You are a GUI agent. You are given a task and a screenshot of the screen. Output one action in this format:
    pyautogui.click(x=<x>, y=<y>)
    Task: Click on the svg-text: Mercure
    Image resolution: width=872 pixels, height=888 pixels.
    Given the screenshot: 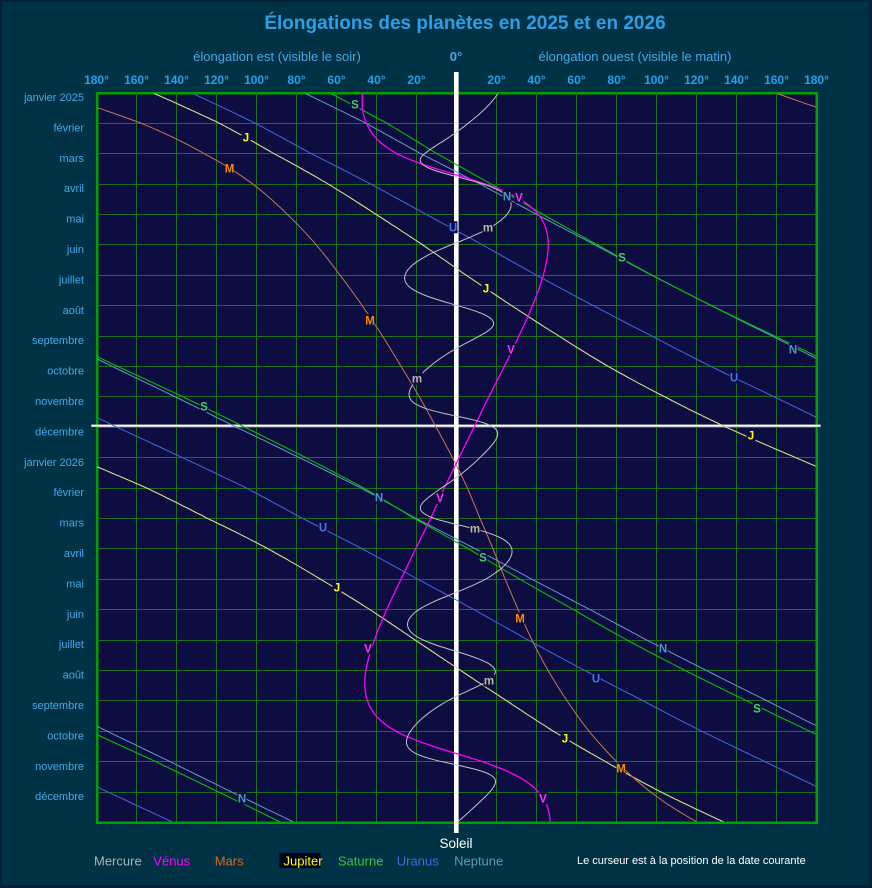 What is the action you would take?
    pyautogui.click(x=118, y=861)
    